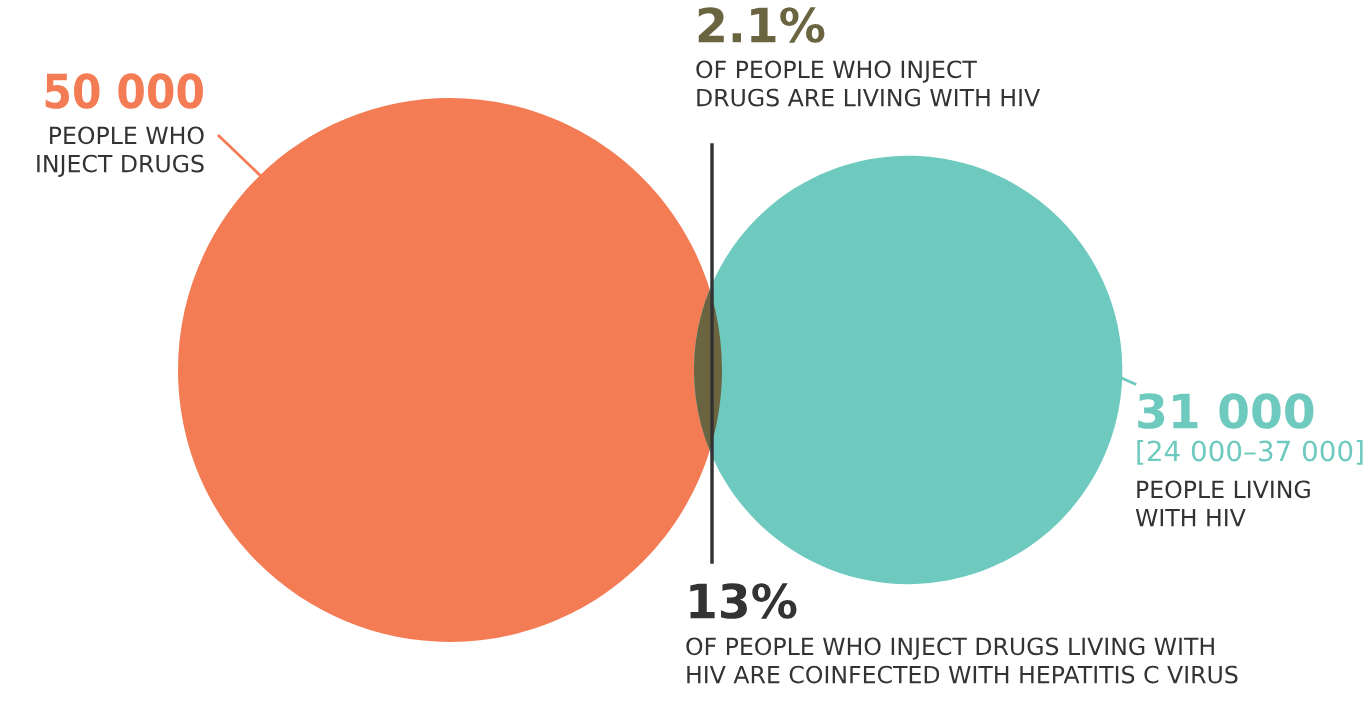 This screenshot has height=703, width=1371. I want to click on text: [24 000–37 000], so click(1250, 452).